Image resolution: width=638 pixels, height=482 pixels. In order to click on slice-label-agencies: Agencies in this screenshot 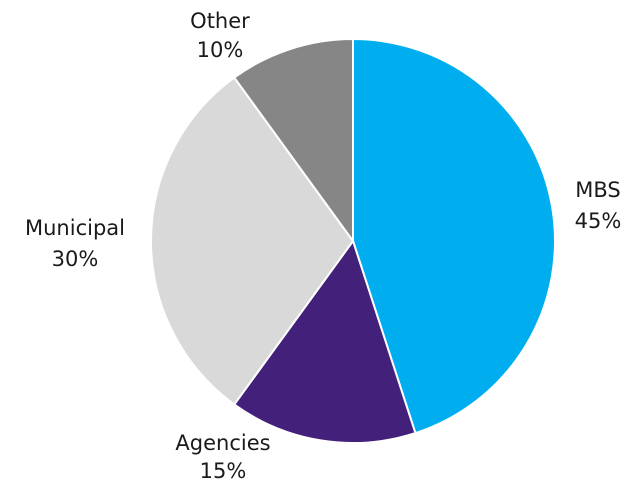, I will do `click(222, 443)`.